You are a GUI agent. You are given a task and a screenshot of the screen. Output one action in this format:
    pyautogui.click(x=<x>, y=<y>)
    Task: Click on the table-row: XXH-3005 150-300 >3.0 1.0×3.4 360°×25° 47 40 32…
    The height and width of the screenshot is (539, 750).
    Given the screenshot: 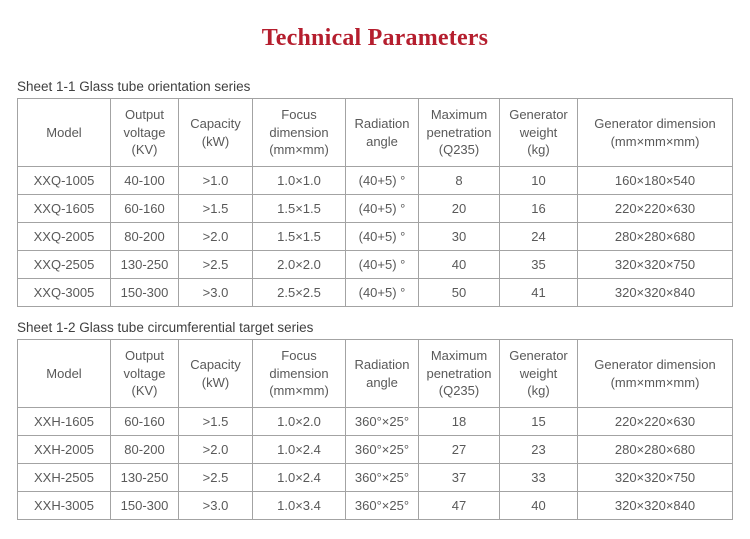 What is the action you would take?
    pyautogui.click(x=375, y=505)
    